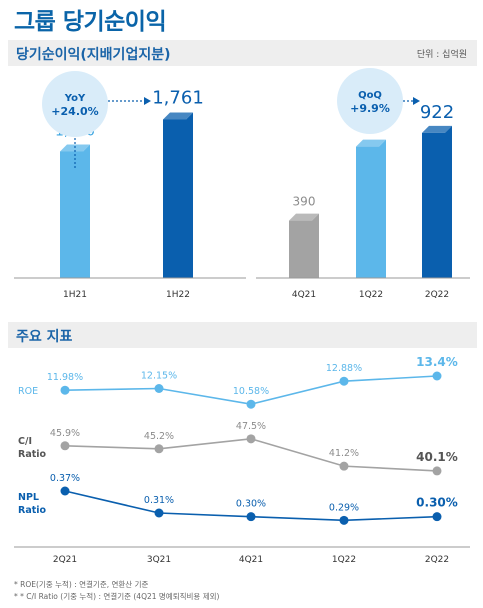  I want to click on value-label-4Q21: 390, so click(304, 202).